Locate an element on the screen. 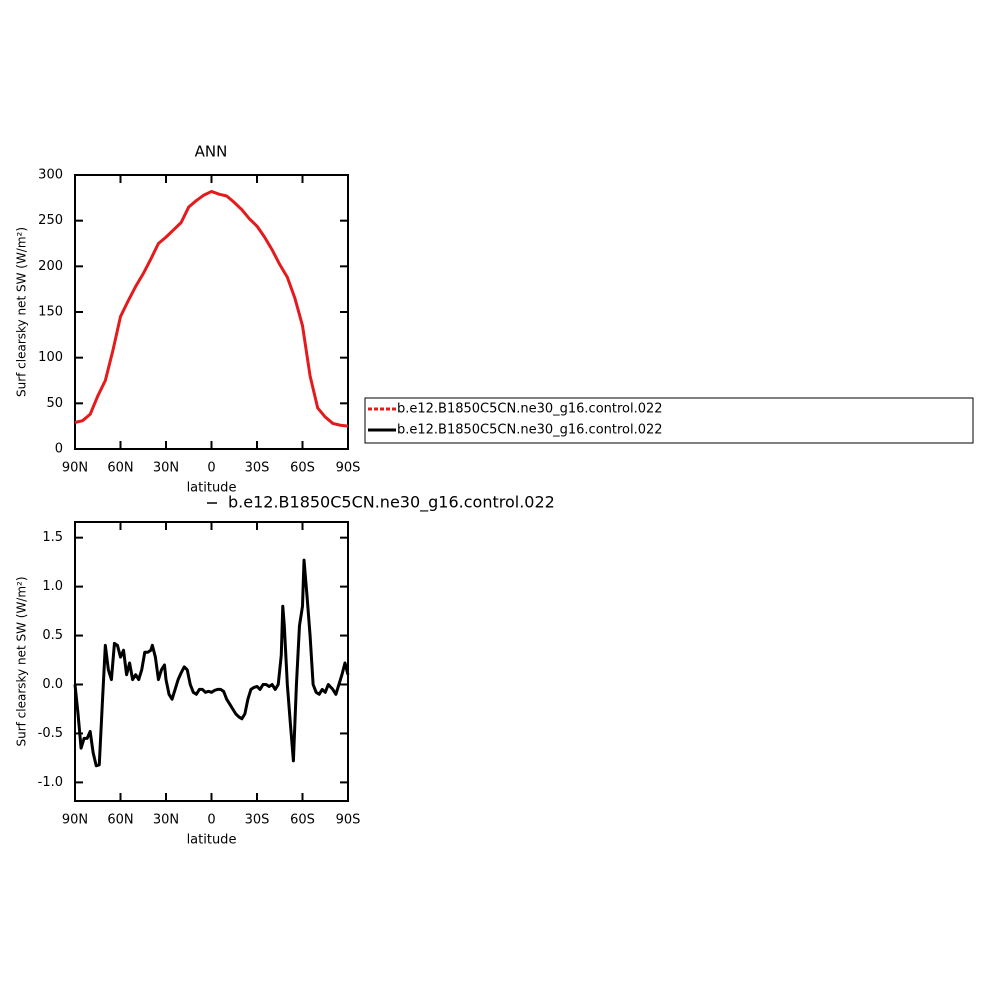  legend: b.e12.B1850C5CN.ne30_g16.control.022 is located at coordinates (381, 503).